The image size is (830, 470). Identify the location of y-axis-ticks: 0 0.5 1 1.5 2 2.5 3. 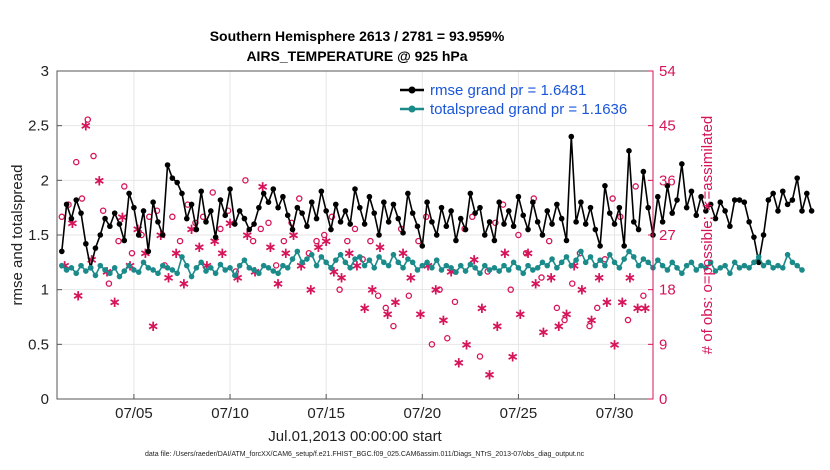
(45, 235).